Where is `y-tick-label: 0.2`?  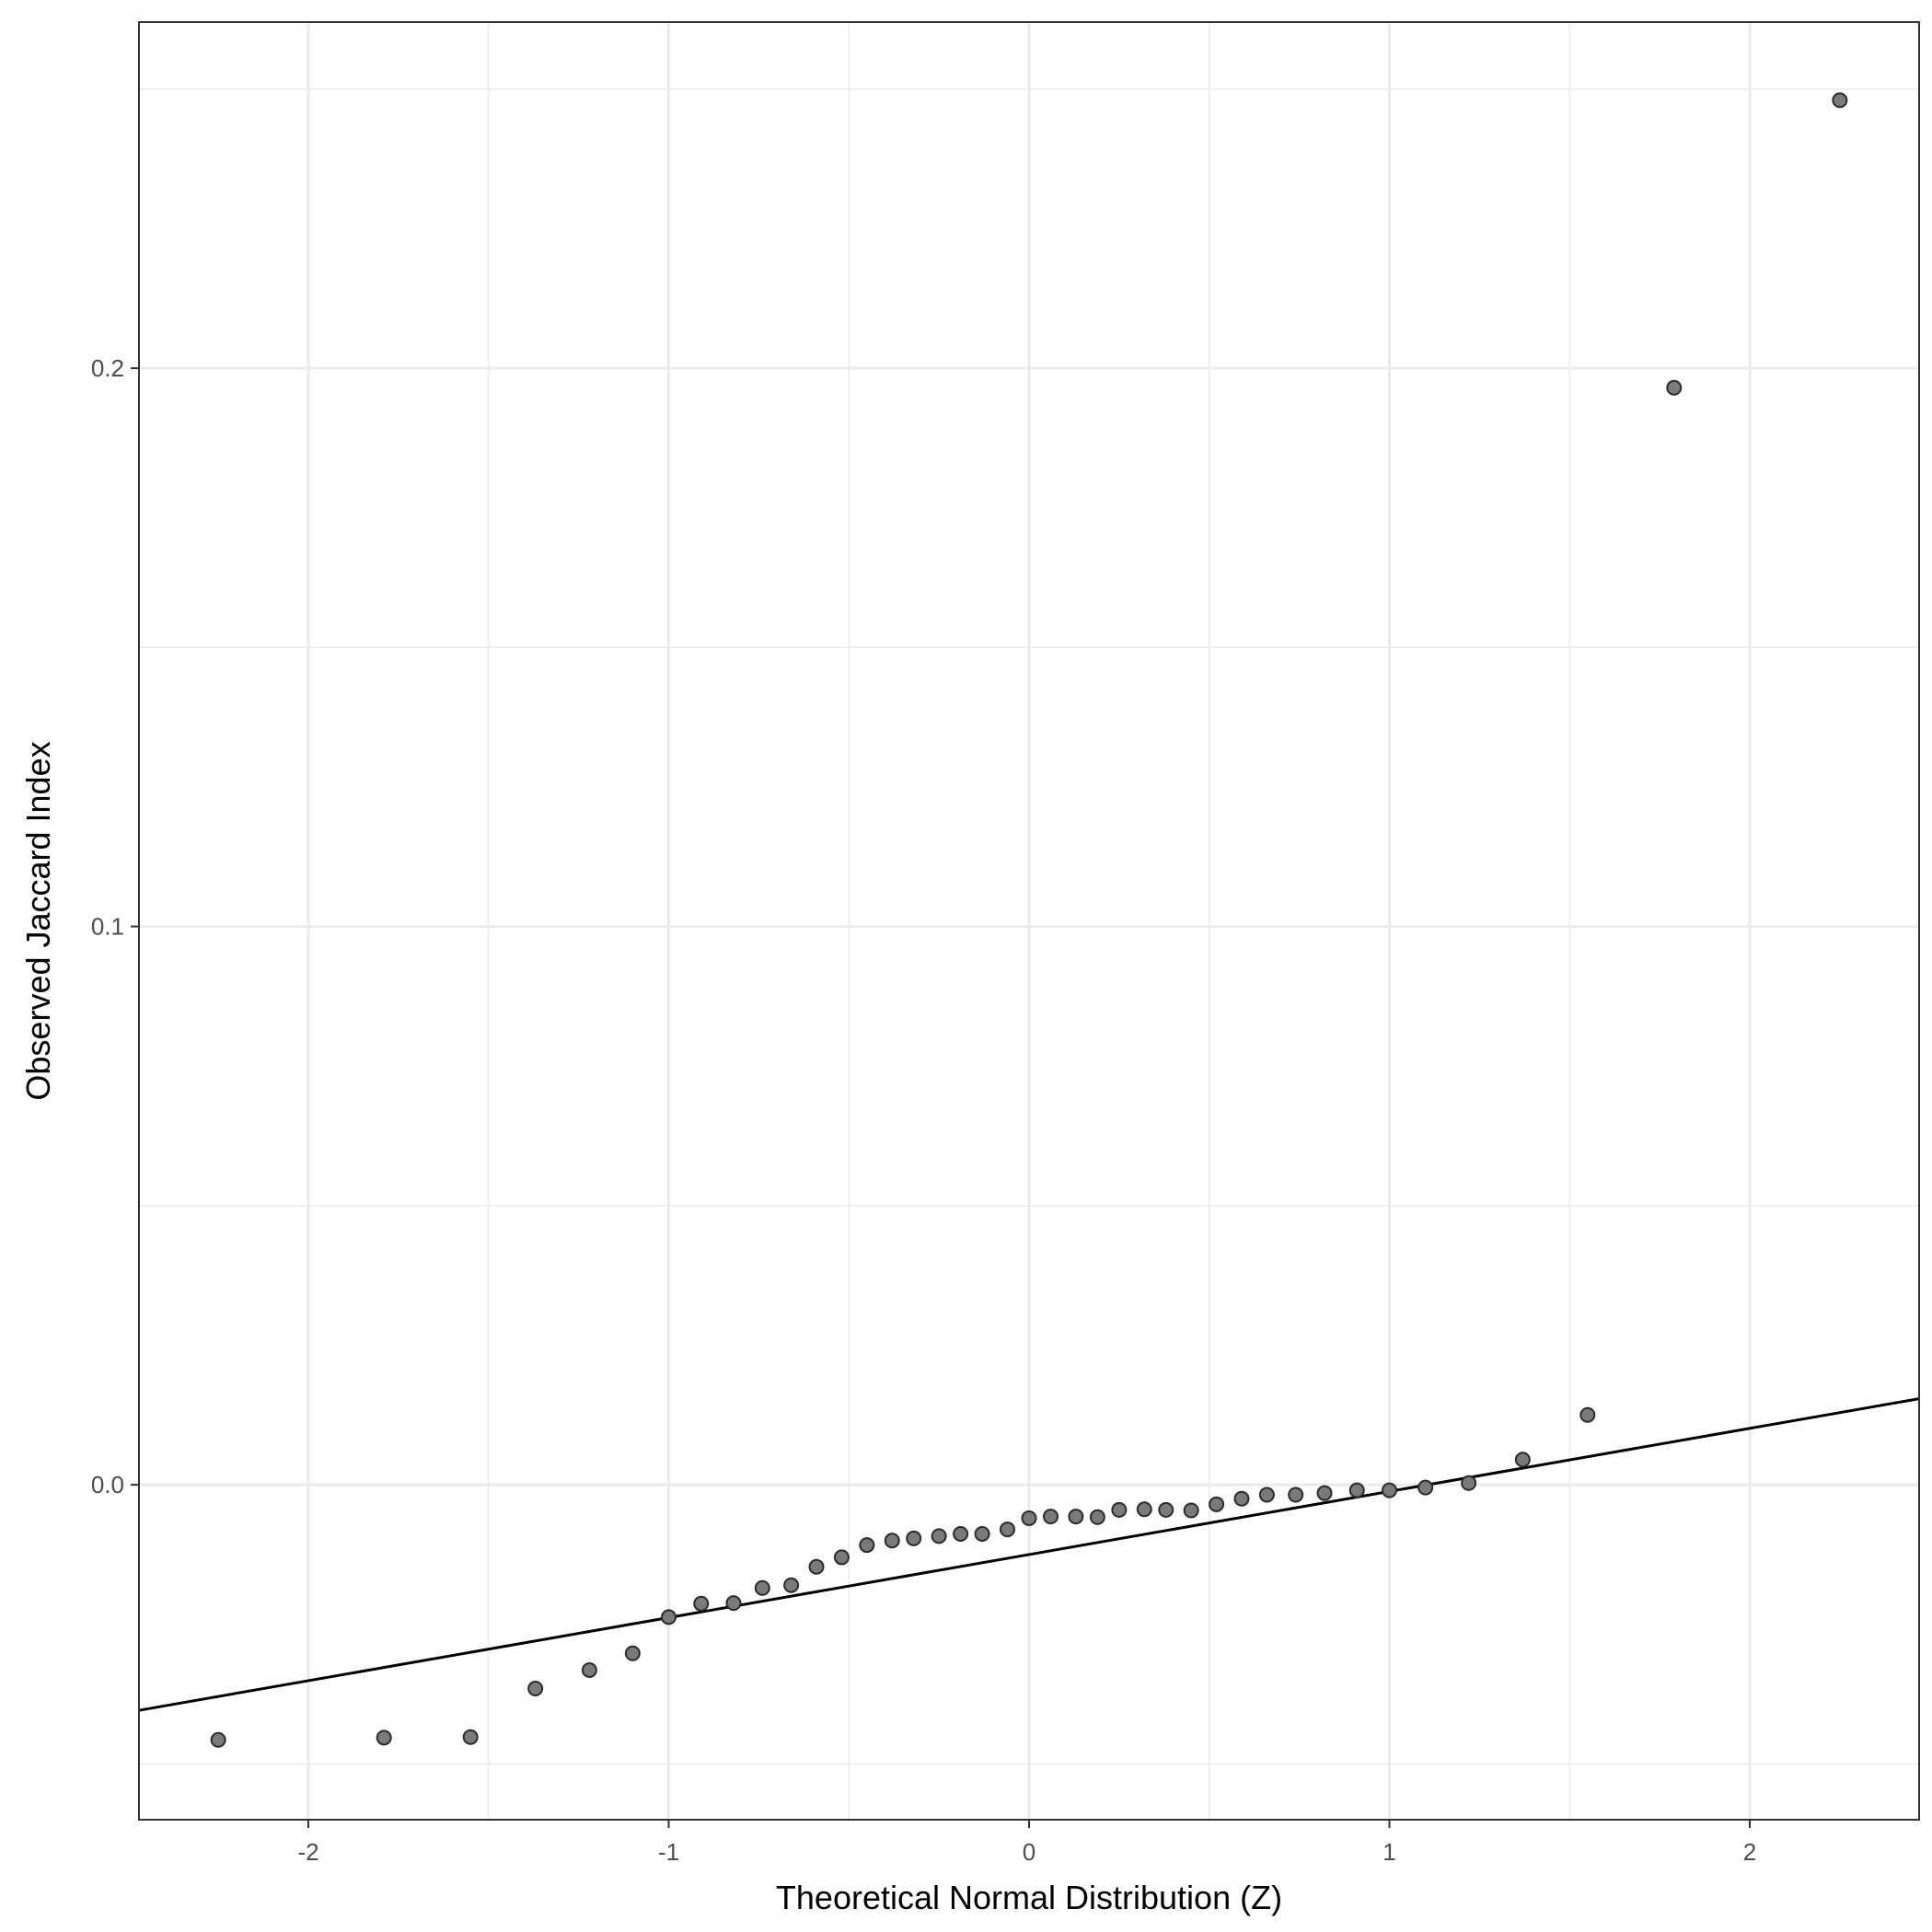 y-tick-label: 0.2 is located at coordinates (108, 368).